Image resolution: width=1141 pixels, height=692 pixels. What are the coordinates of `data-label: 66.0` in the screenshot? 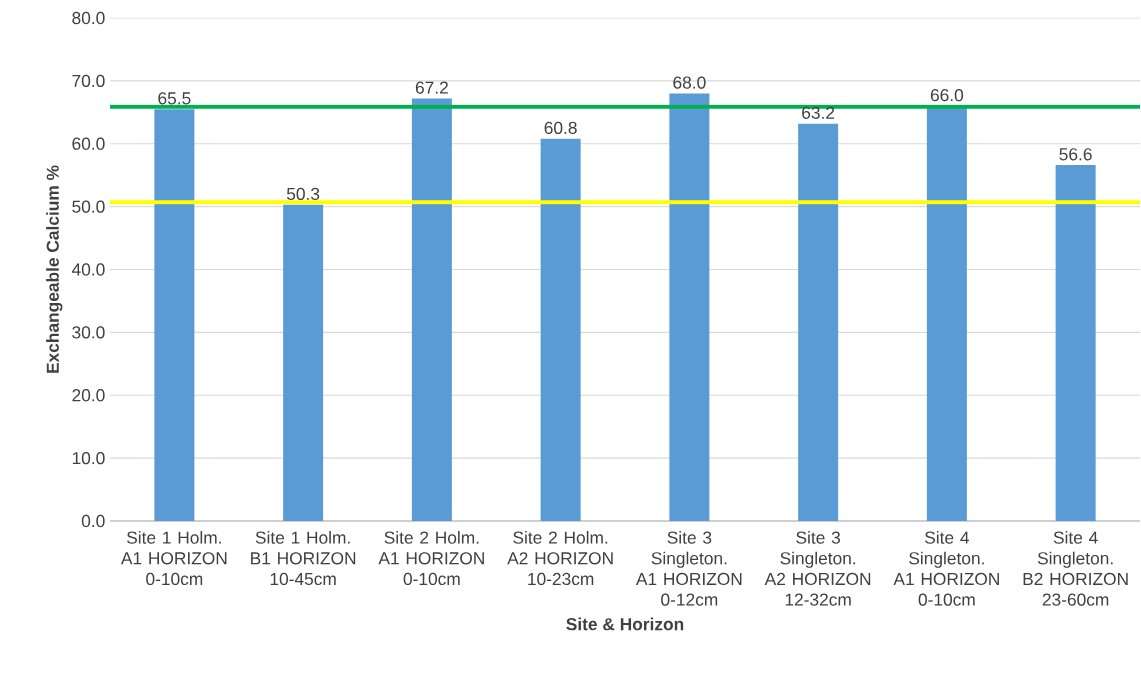 It's located at (947, 95).